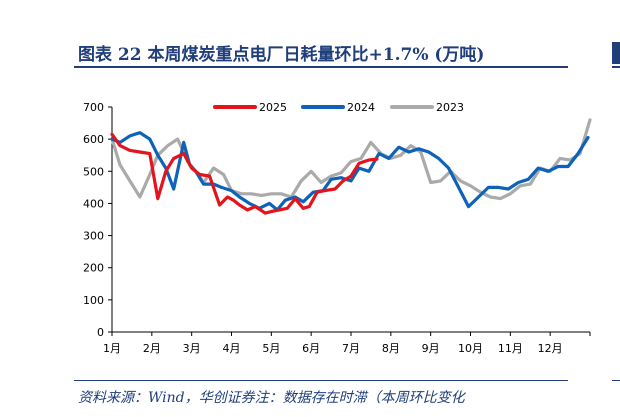  What do you see at coordinates (391, 348) in the screenshot?
I see `x-tick-label: 8月` at bounding box center [391, 348].